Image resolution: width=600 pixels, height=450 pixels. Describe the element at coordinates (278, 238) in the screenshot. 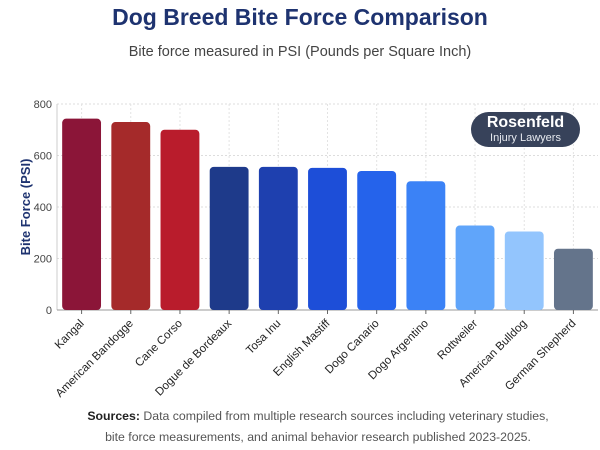

I see `bar-tosa-inu` at that location.